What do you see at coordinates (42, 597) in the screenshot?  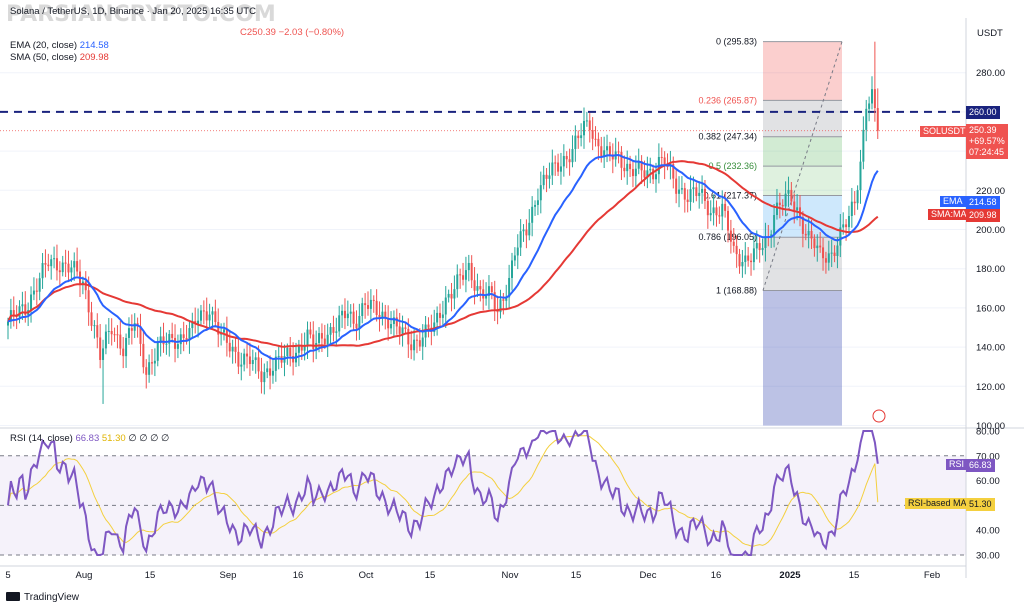 I see `tradingview-logo: TradingView` at bounding box center [42, 597].